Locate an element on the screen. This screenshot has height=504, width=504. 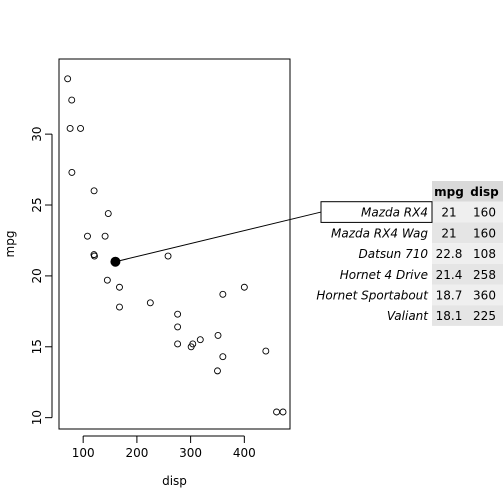
table-cell-mpg: 18.1 is located at coordinates (449, 316).